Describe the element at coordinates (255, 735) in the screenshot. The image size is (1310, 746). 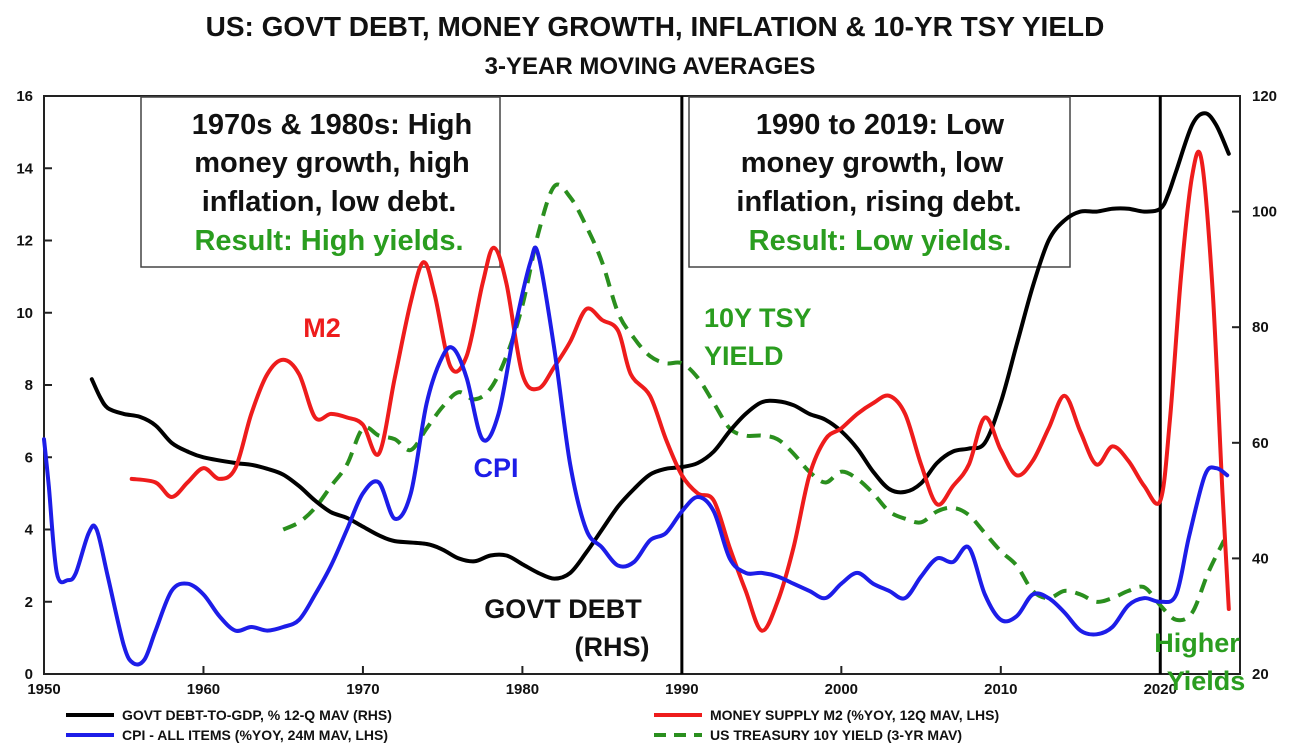
I see `legend-label: CPI - ALL ITEMS (%YOY, 24M MAV, LHS)` at that location.